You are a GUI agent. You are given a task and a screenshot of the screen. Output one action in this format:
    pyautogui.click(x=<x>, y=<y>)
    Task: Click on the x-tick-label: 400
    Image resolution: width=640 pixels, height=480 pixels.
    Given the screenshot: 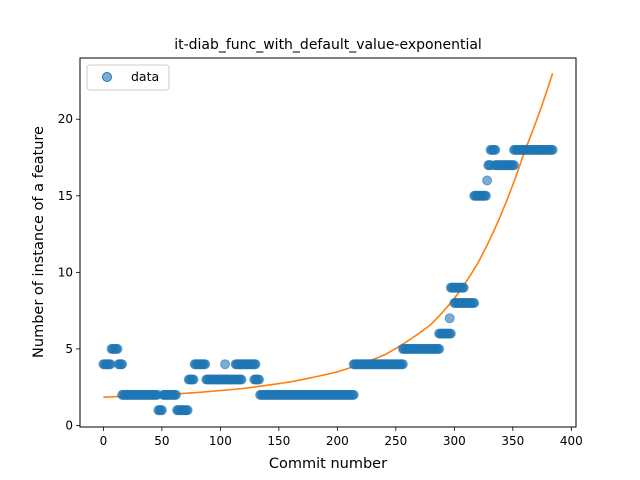 What is the action you would take?
    pyautogui.click(x=571, y=441)
    